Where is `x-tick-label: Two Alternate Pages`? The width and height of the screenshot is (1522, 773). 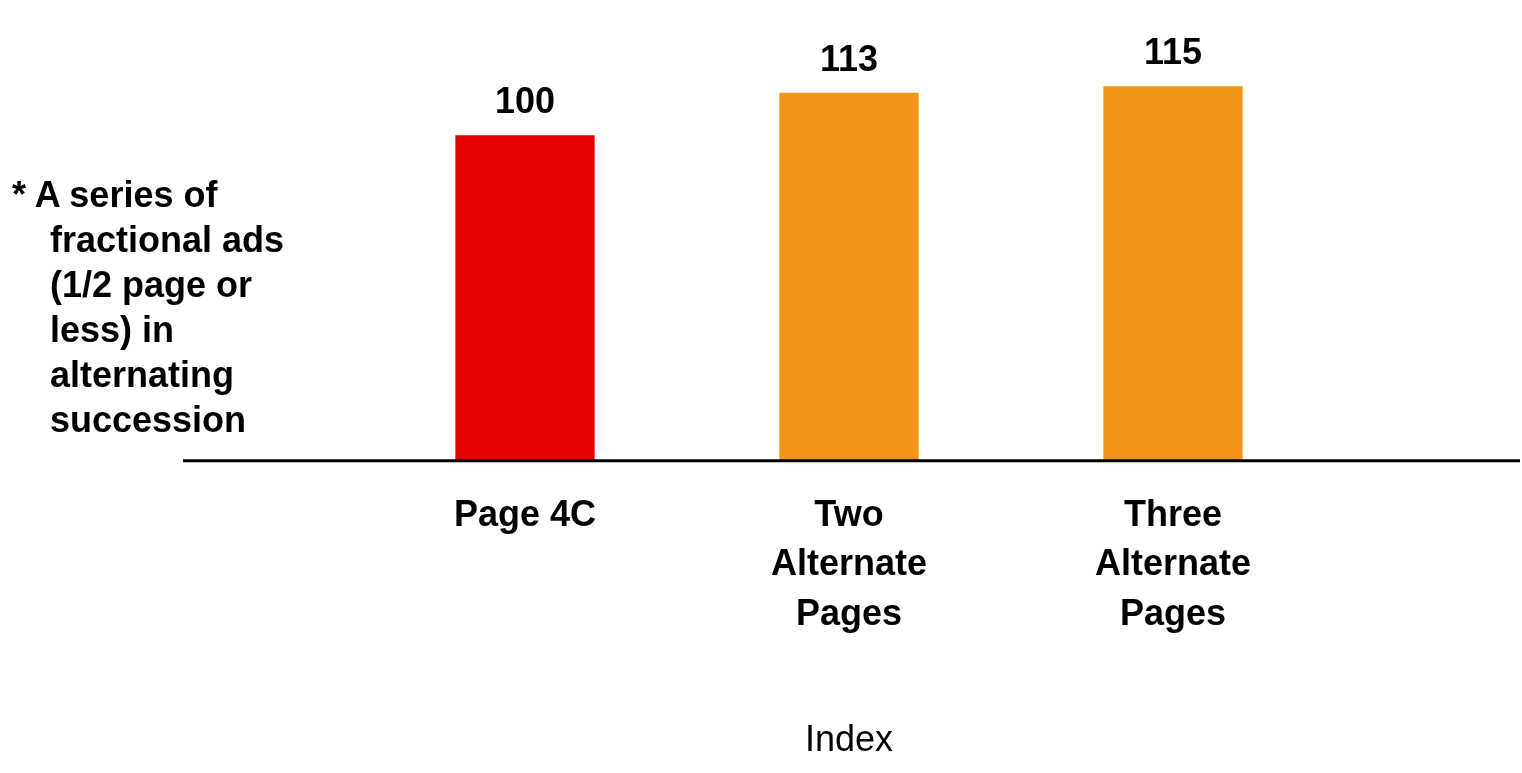
x-tick-label: Two Alternate Pages is located at coordinates (849, 562).